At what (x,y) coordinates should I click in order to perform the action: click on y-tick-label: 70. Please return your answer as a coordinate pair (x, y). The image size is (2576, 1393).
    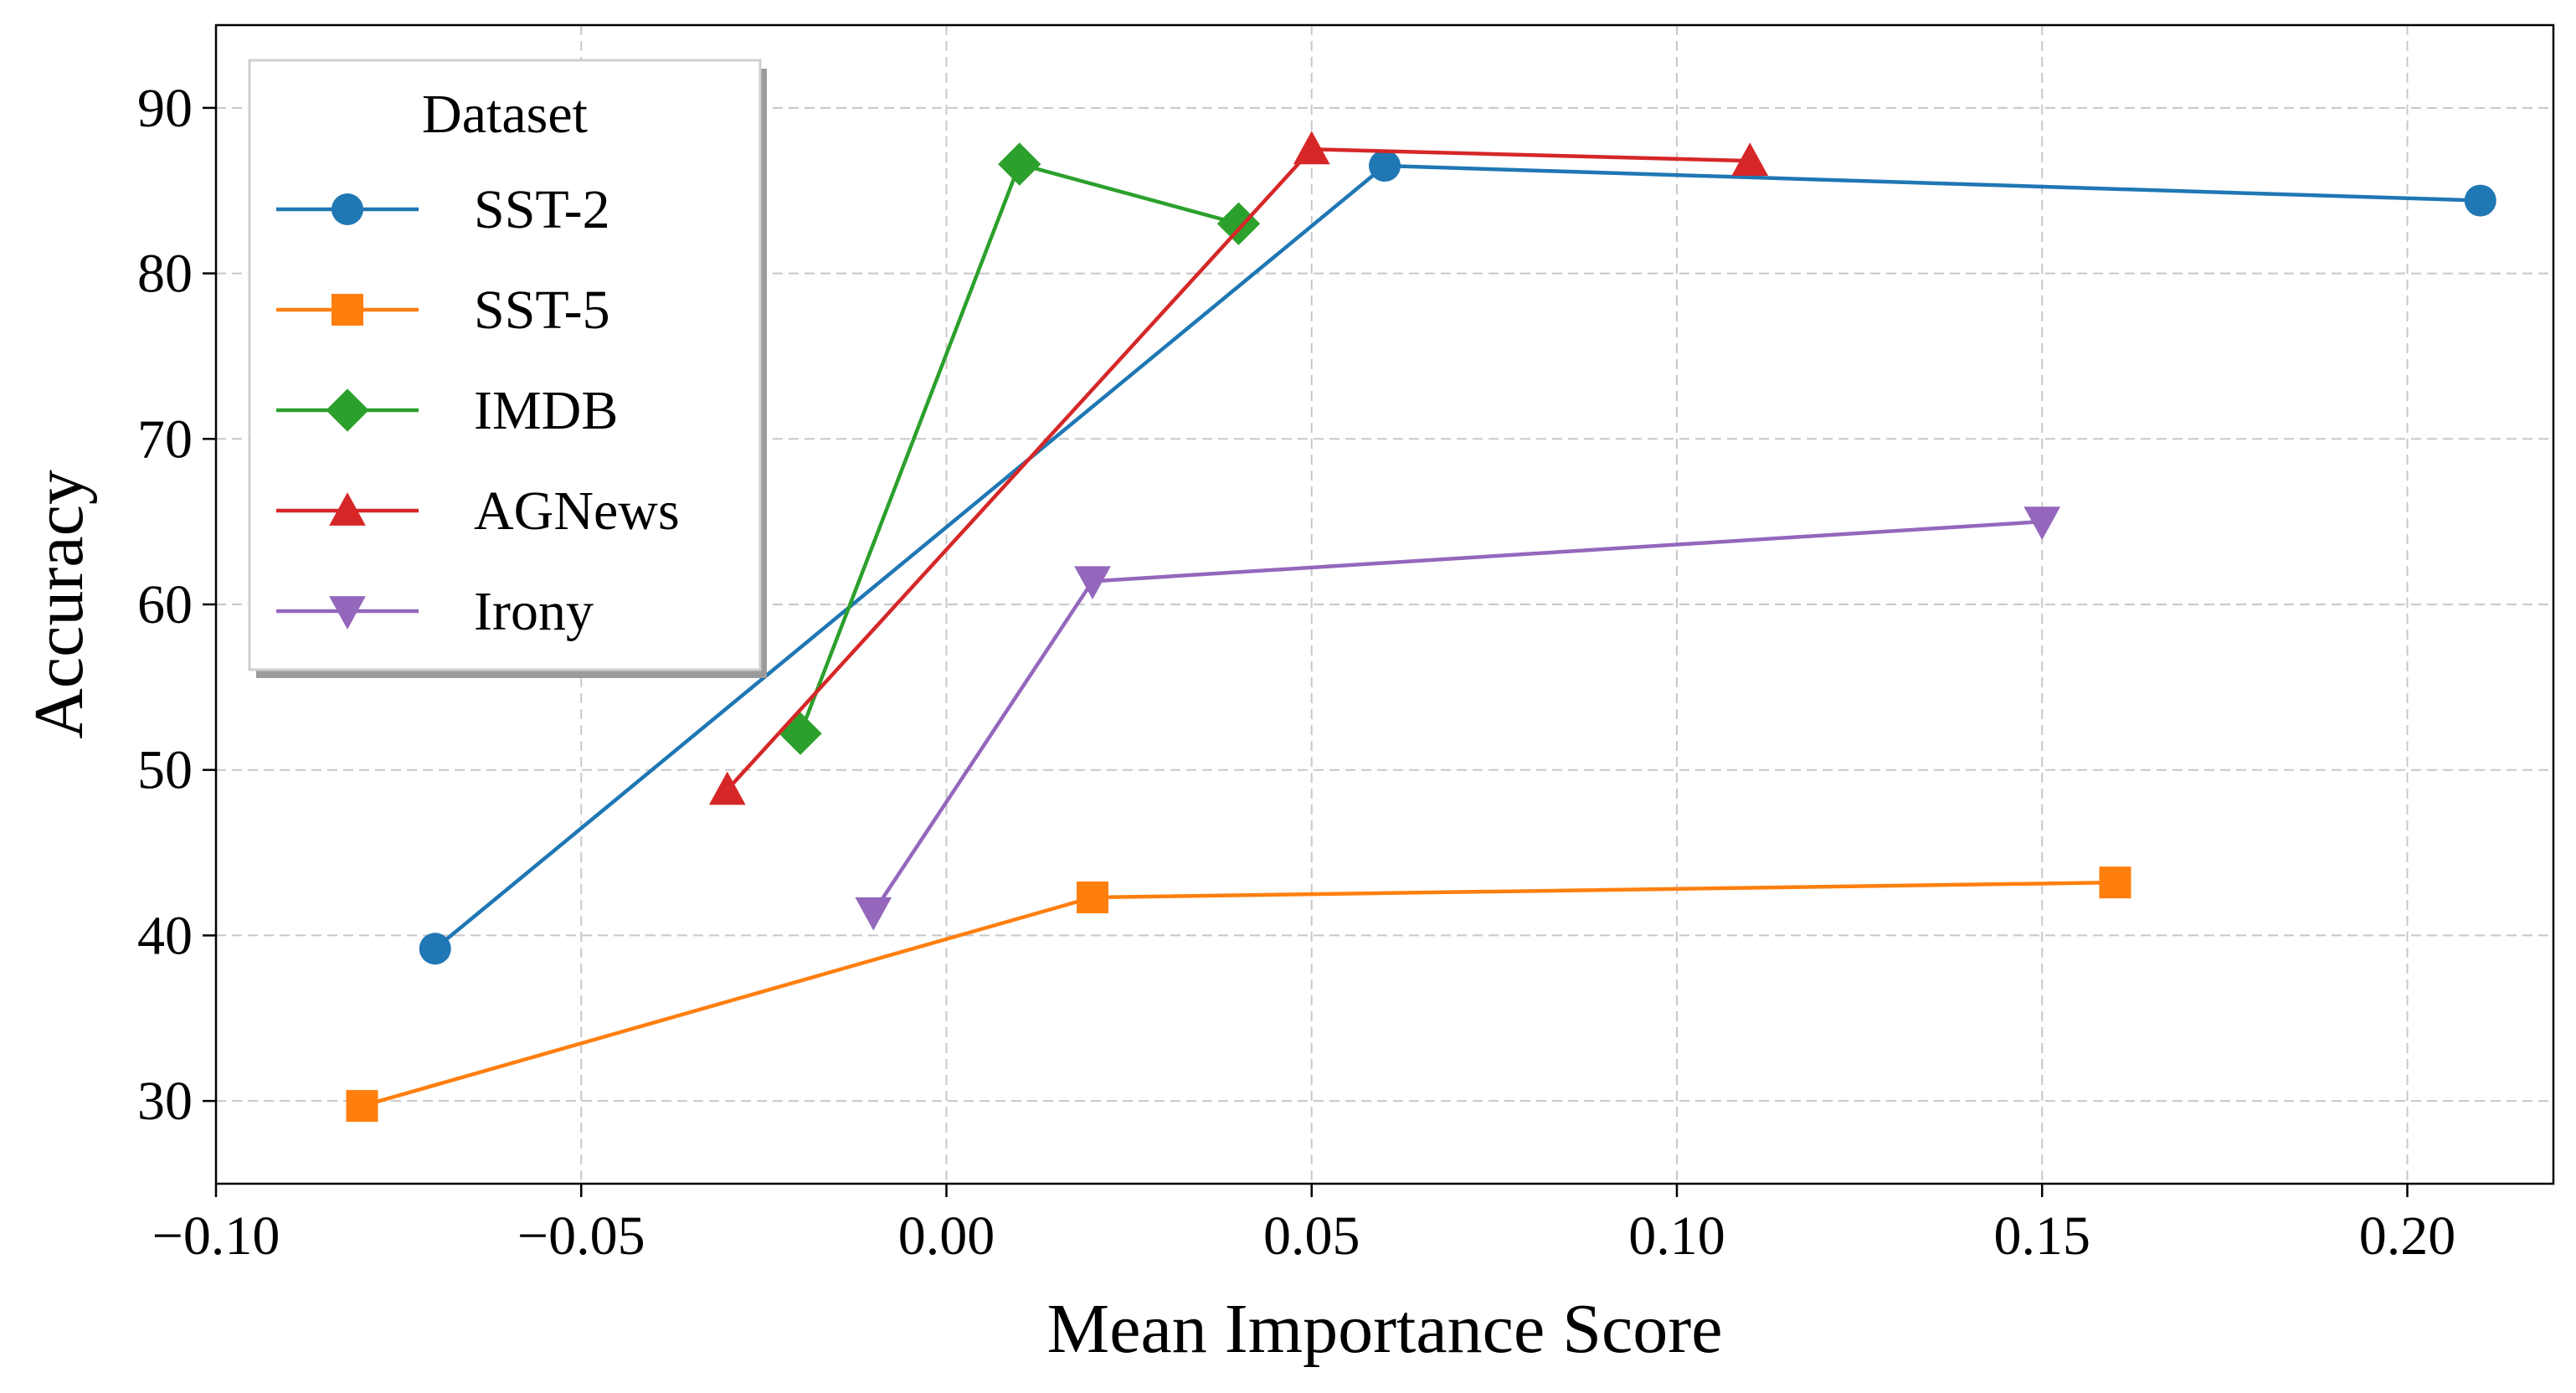
    Looking at the image, I should click on (165, 440).